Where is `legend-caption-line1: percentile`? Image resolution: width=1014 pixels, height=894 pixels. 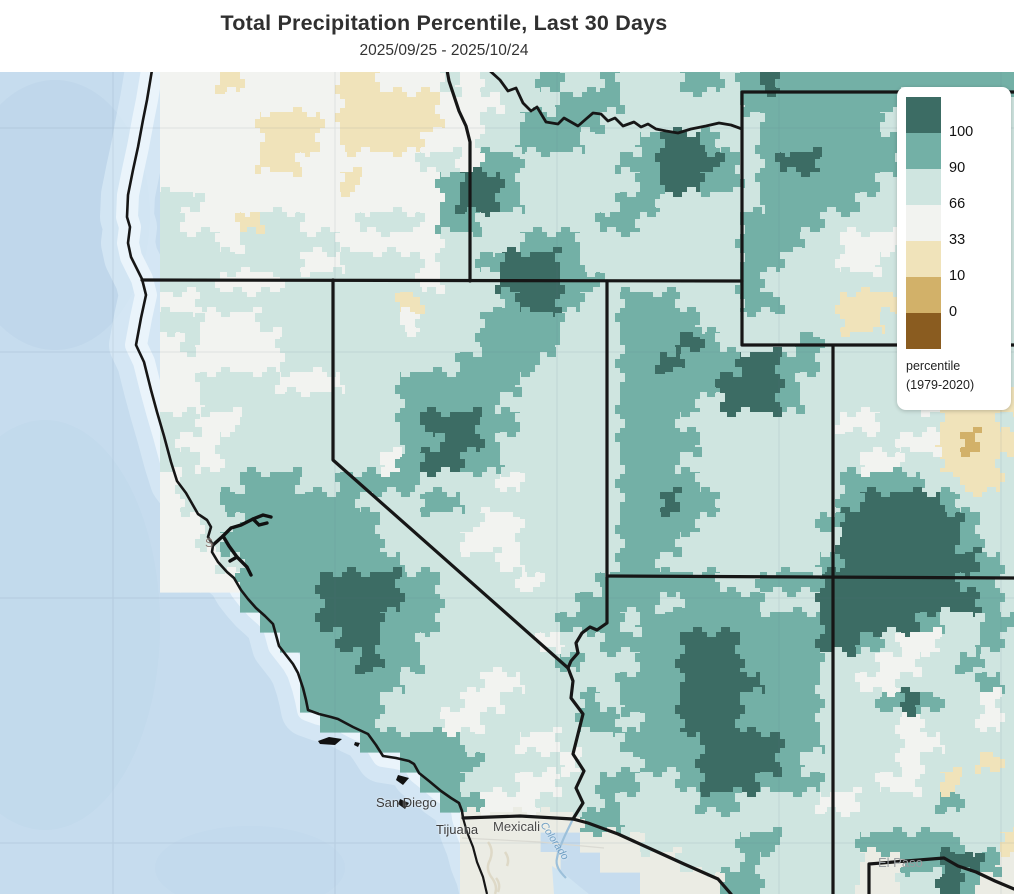
legend-caption-line1: percentile is located at coordinates (933, 366).